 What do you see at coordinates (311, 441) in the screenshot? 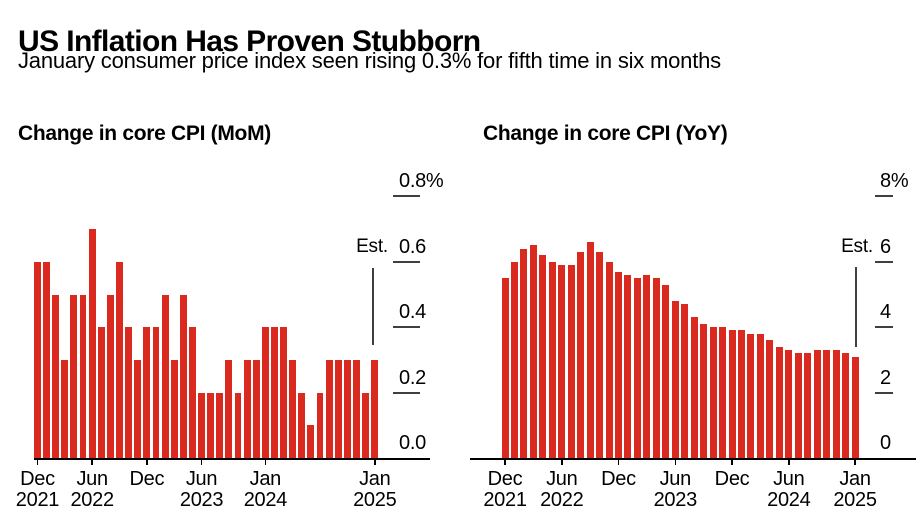
I see `bar-jun-2024` at bounding box center [311, 441].